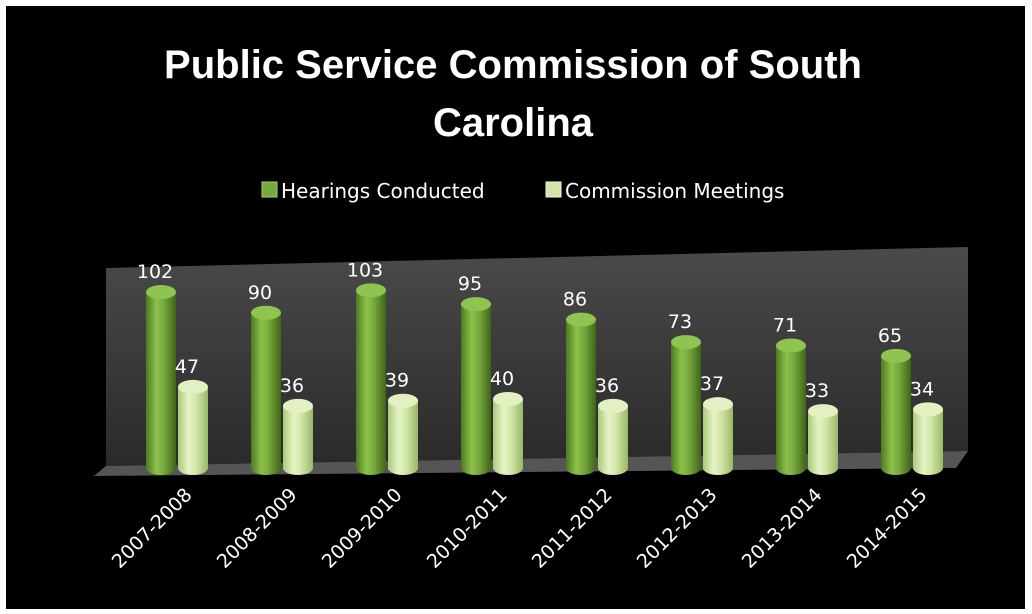 This screenshot has height=614, width=1032. What do you see at coordinates (712, 384) in the screenshot?
I see `data-label-meetings-2012-2013: 37` at bounding box center [712, 384].